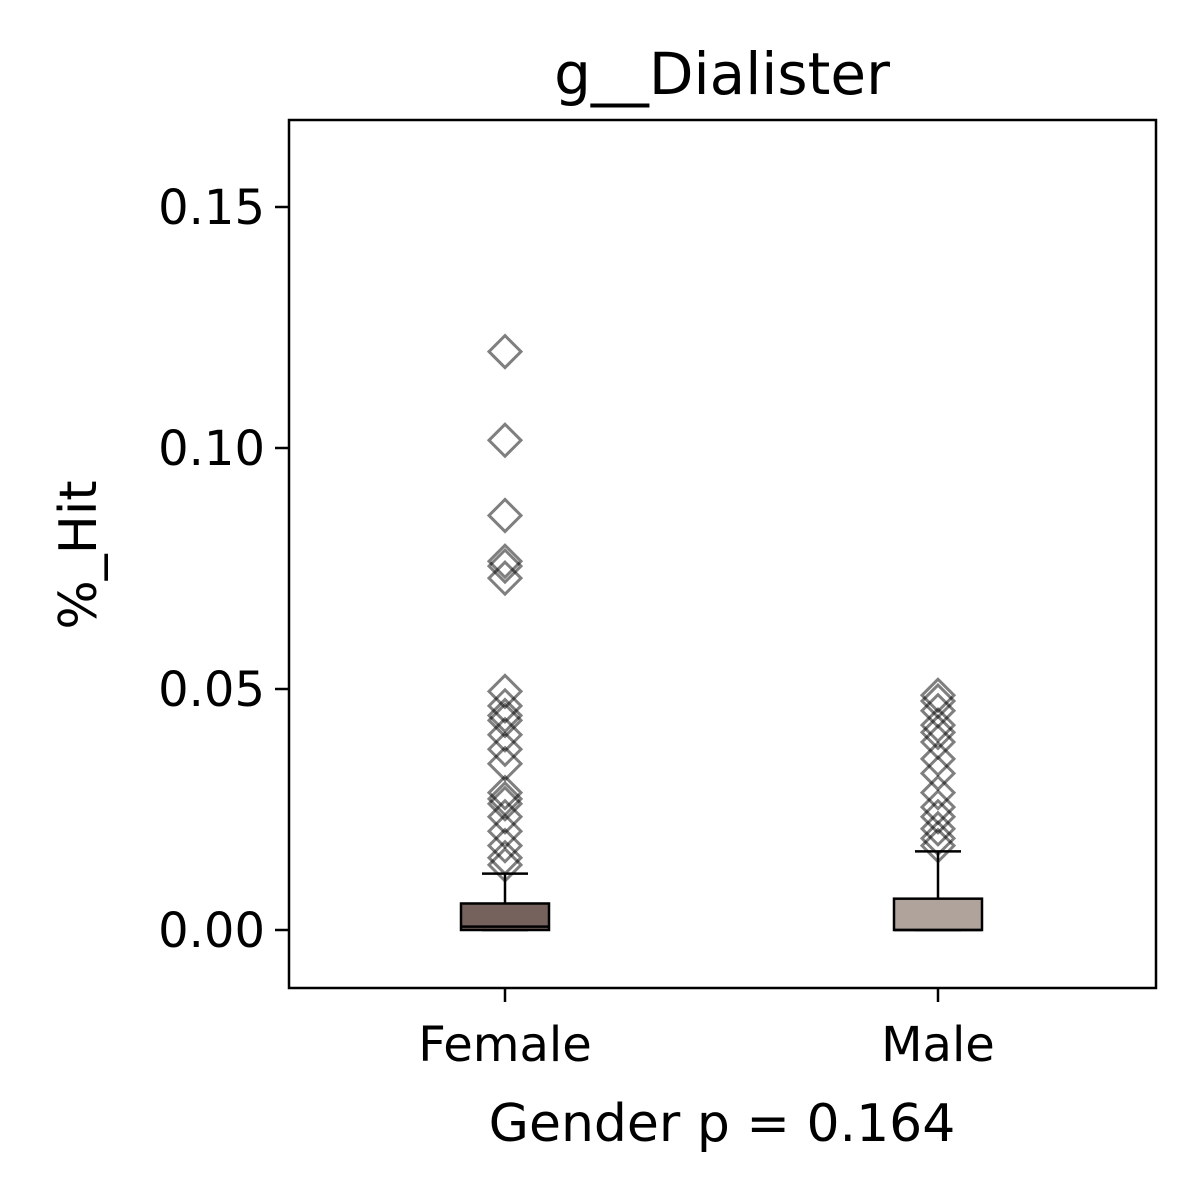  I want to click on x-axis: Female Male, so click(706, 1030).